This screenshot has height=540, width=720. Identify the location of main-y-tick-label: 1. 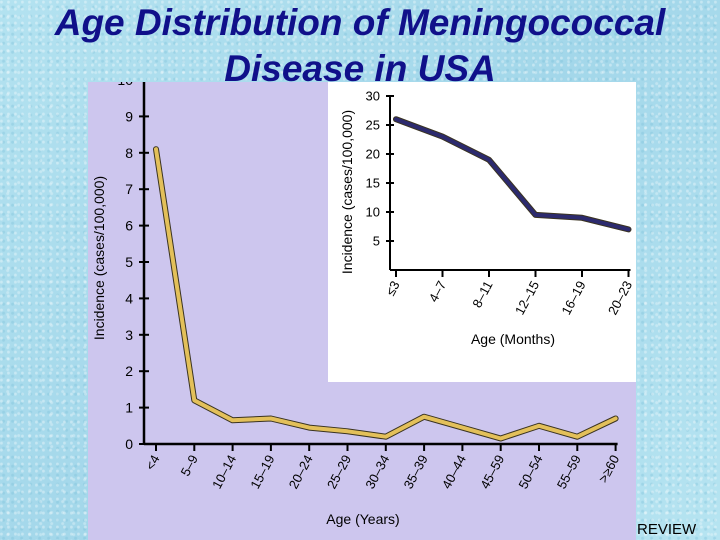
(129, 408).